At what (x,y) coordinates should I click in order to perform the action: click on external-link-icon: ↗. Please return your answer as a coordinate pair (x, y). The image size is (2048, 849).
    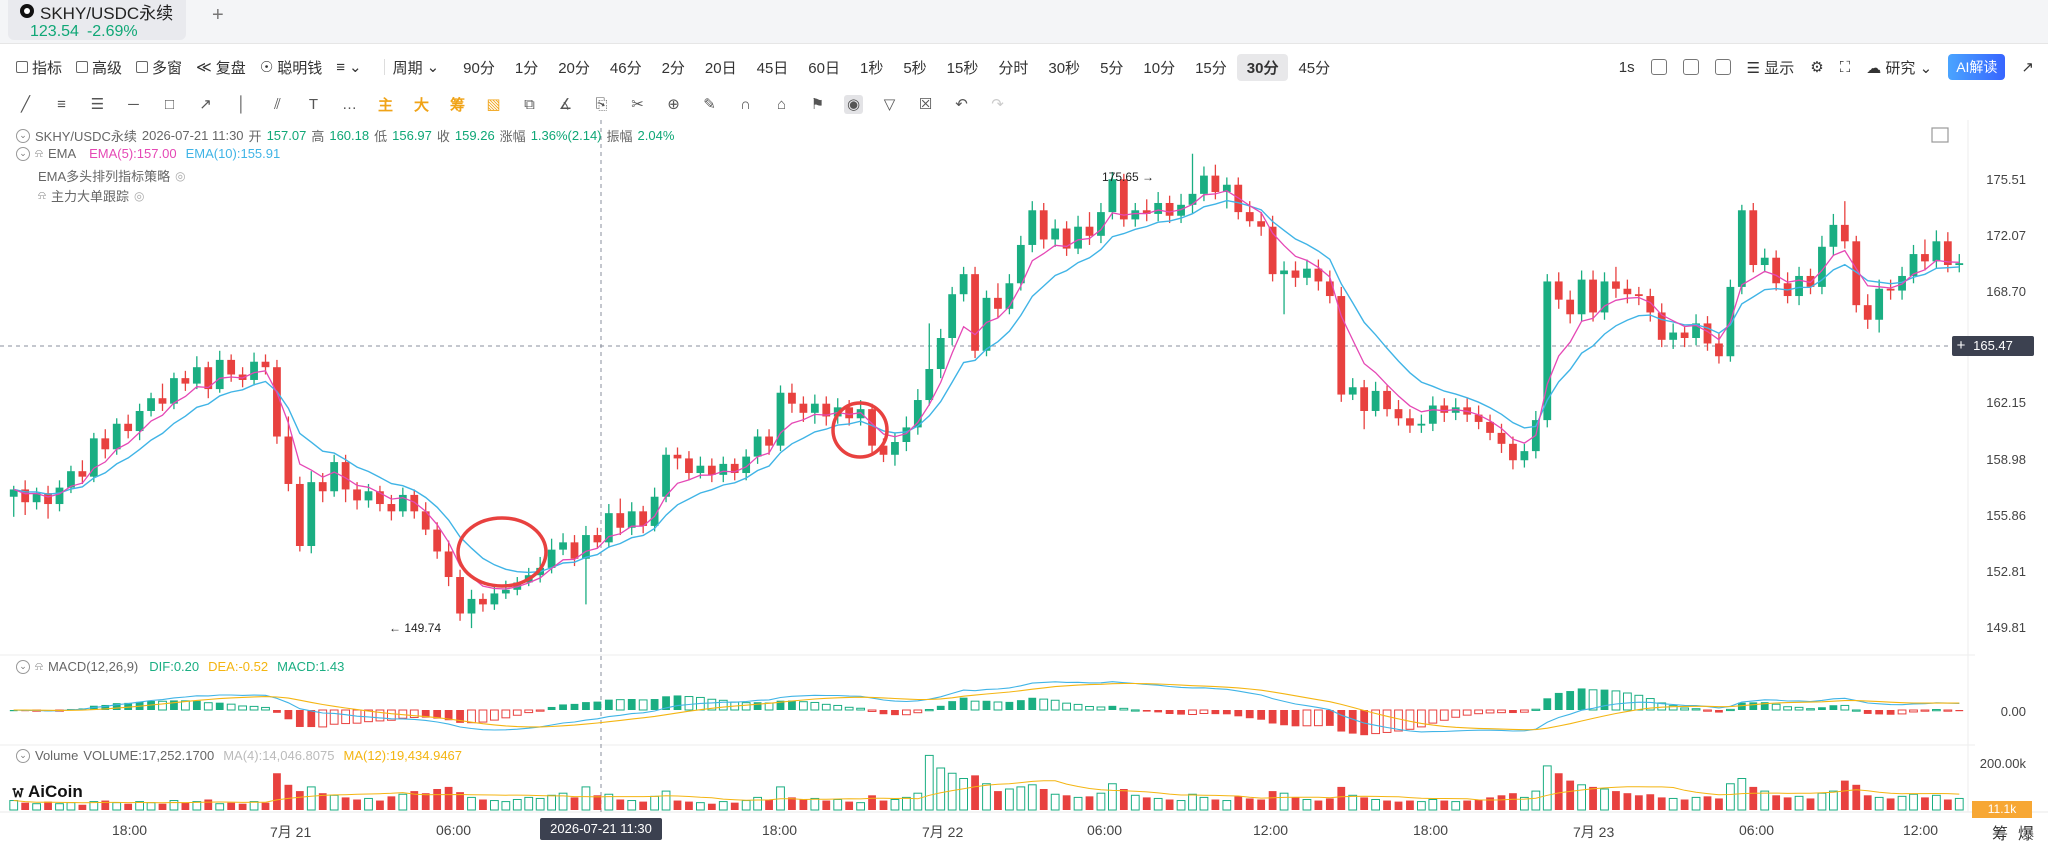
    Looking at the image, I should click on (2027, 67).